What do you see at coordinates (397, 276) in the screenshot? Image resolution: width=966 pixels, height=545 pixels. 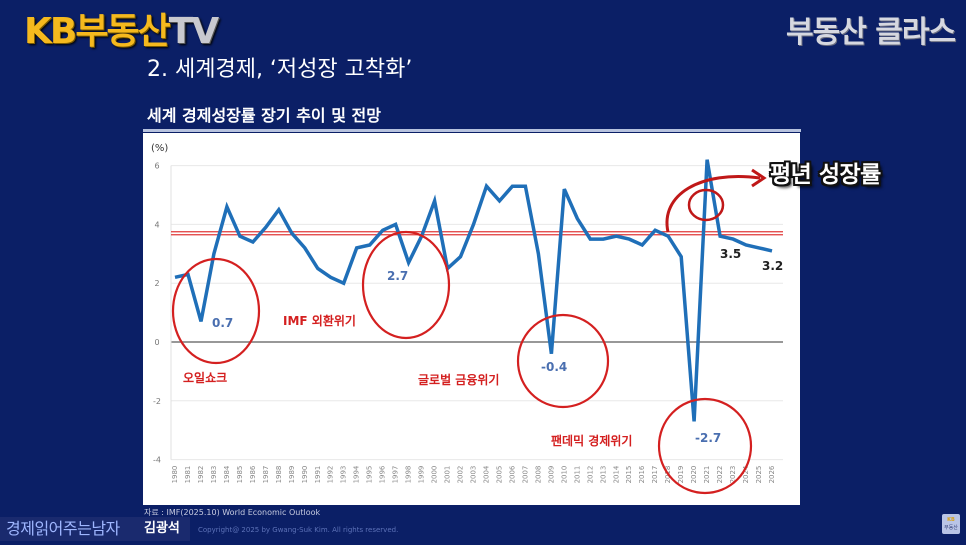 I see `value-label: 2.7` at bounding box center [397, 276].